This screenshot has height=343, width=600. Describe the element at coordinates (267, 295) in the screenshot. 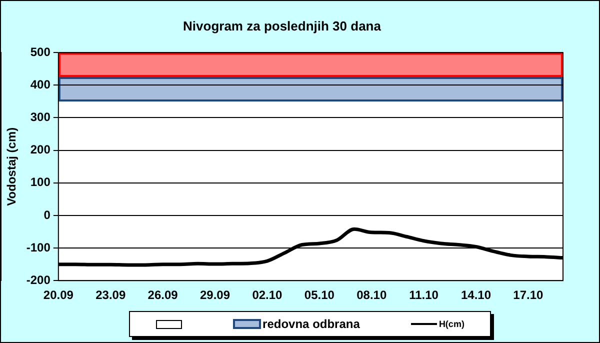

I see `x-tick-label: 02.10` at that location.